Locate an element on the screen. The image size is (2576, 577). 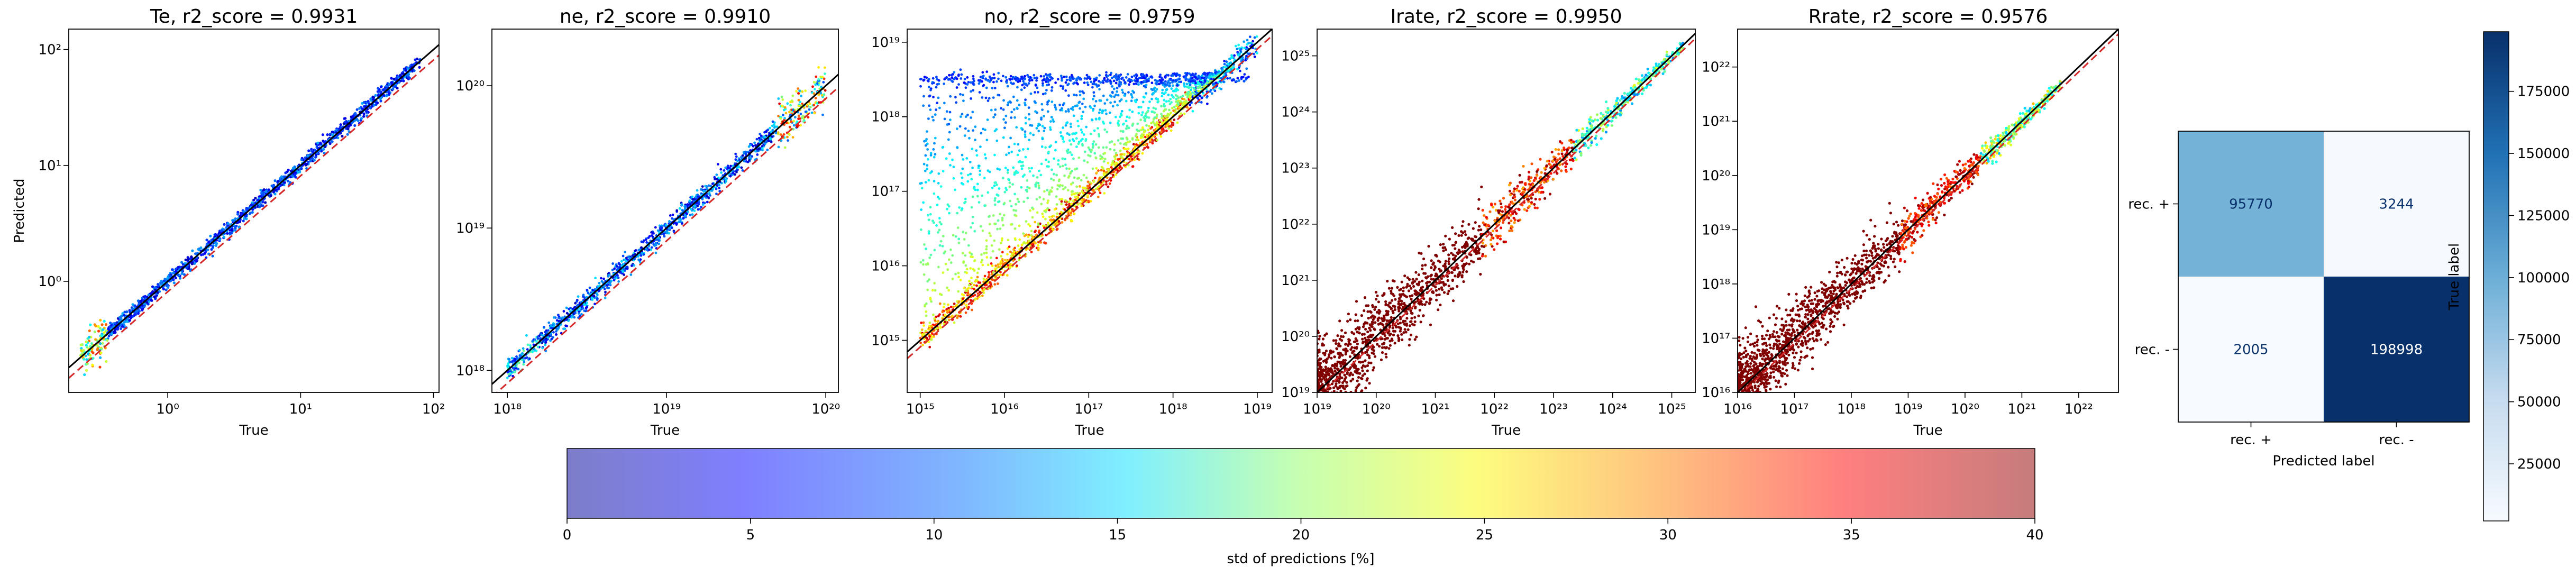
x-tick-label: 10⁰ is located at coordinates (168, 409).